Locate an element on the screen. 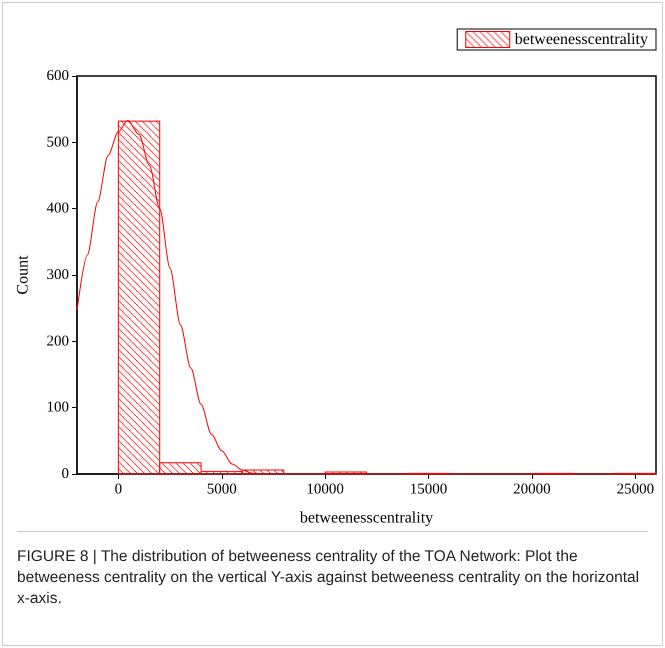  y-tick-label: 200 is located at coordinates (57, 341).